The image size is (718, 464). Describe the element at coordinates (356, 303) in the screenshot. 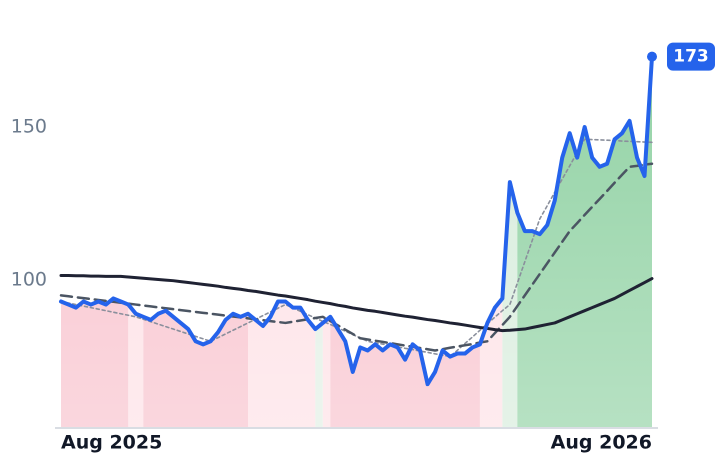

I see `series-line` at that location.